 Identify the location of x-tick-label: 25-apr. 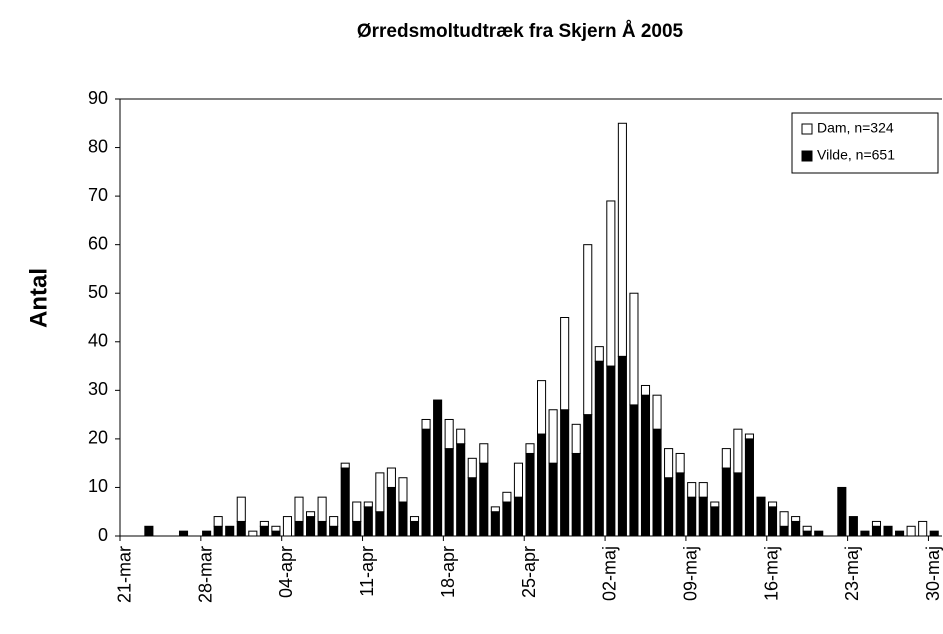
(529, 572).